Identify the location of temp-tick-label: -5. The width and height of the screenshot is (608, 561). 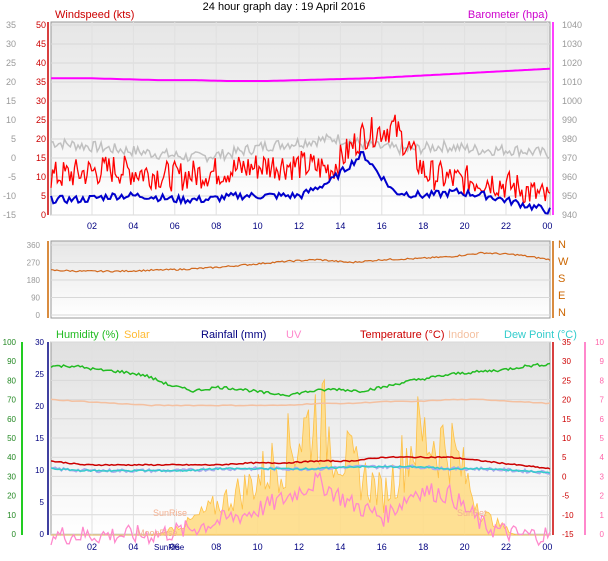
(566, 496).